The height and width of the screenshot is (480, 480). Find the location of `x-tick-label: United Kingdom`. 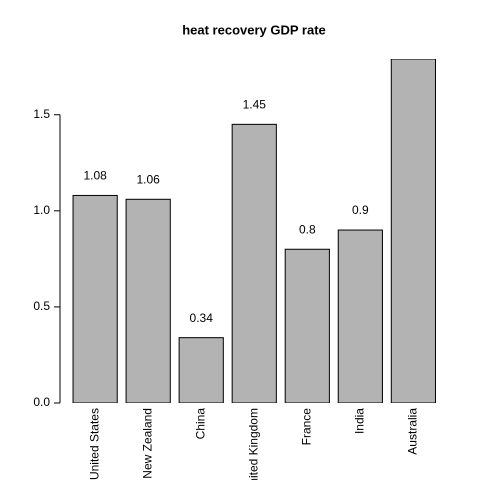

x-tick-label: United Kingdom is located at coordinates (253, 444).